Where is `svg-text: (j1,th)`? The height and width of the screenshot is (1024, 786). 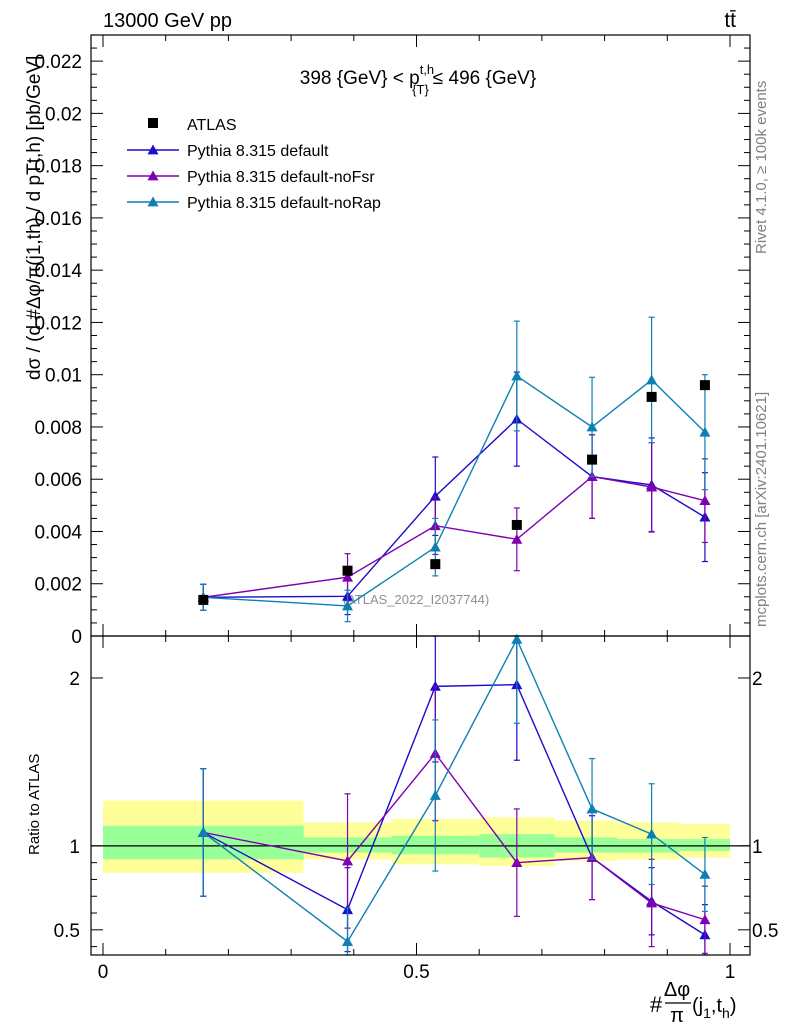 svg-text: (j1,th) is located at coordinates (714, 1008).